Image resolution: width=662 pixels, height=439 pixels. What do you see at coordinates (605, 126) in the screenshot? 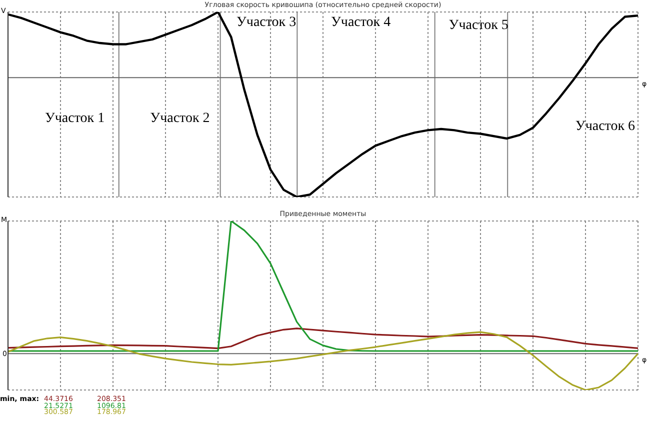
I see `annotation: Участок 6` at bounding box center [605, 126].